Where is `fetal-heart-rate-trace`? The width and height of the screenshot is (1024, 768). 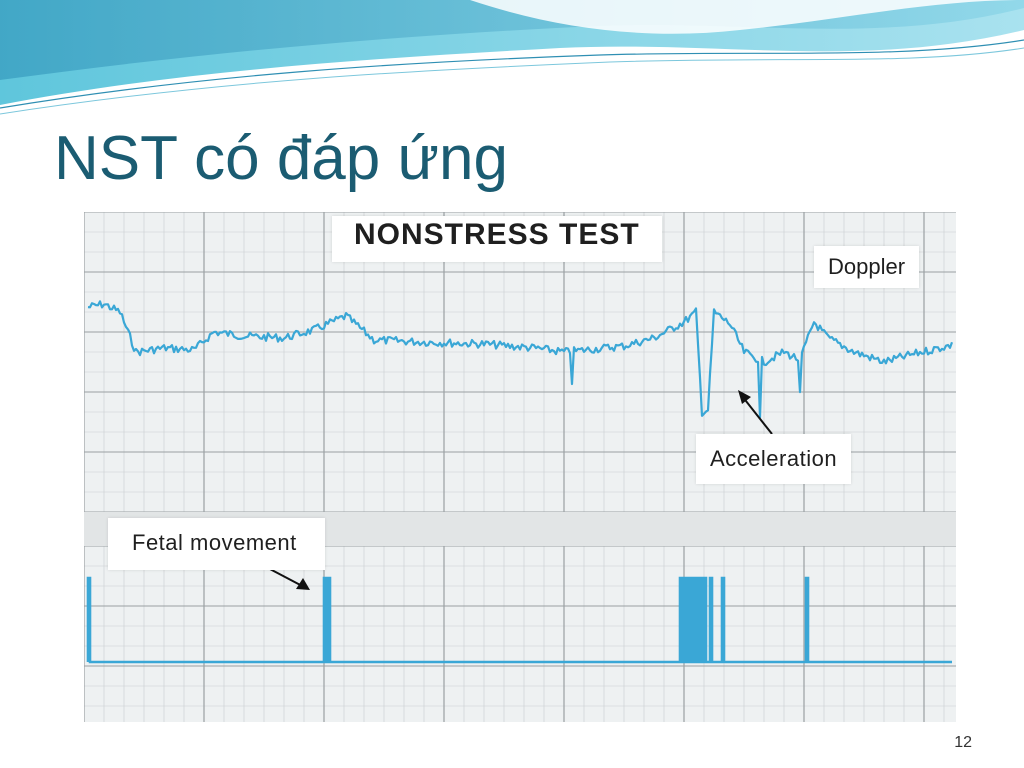 fetal-heart-rate-trace is located at coordinates (520, 359).